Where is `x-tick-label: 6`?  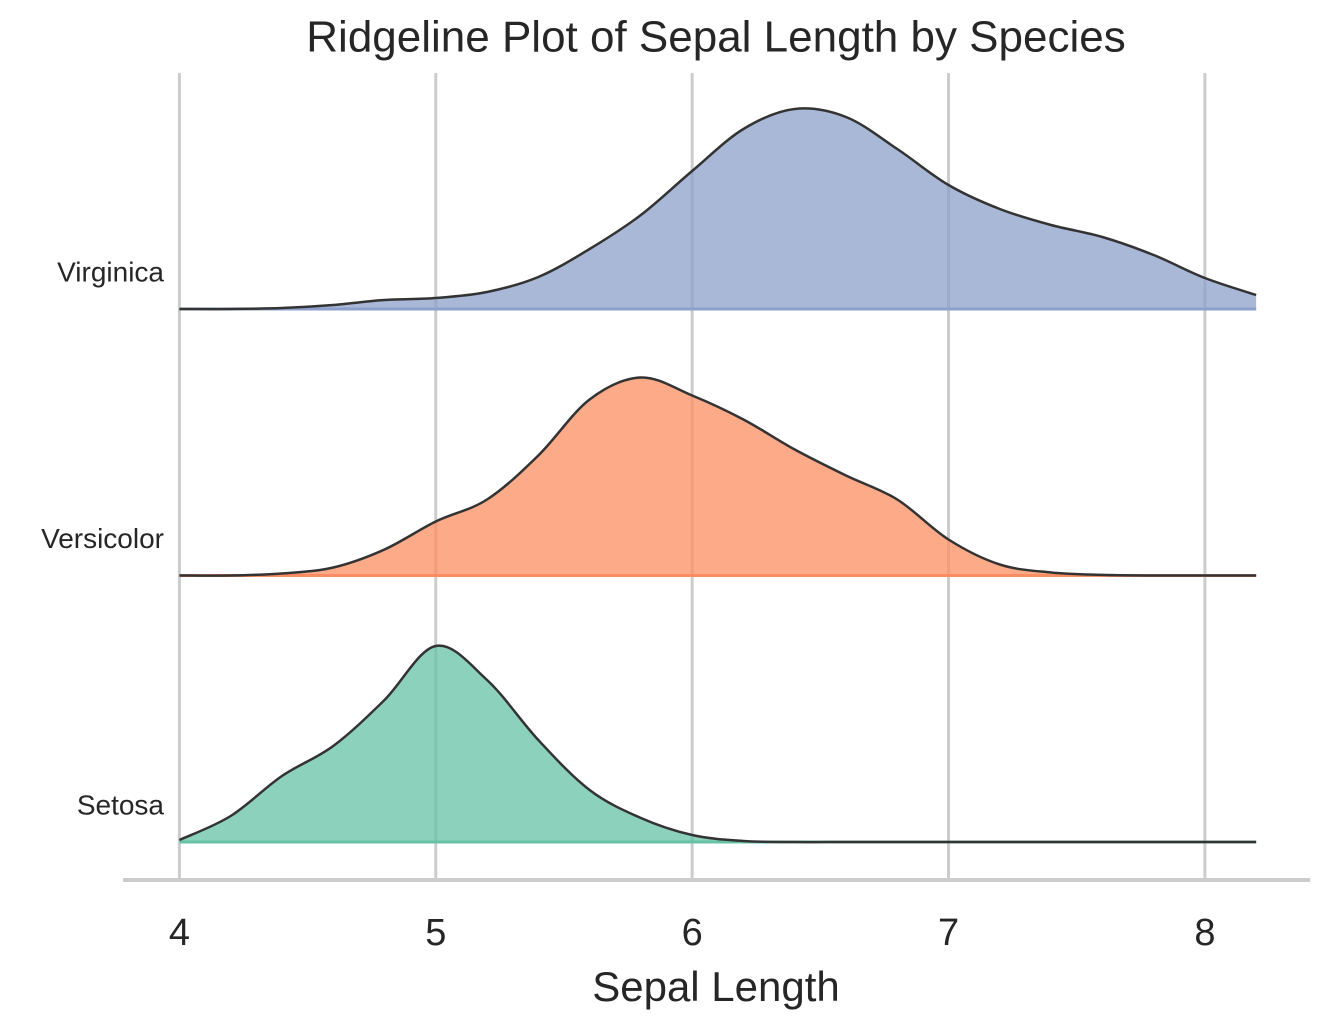 x-tick-label: 6 is located at coordinates (692, 933).